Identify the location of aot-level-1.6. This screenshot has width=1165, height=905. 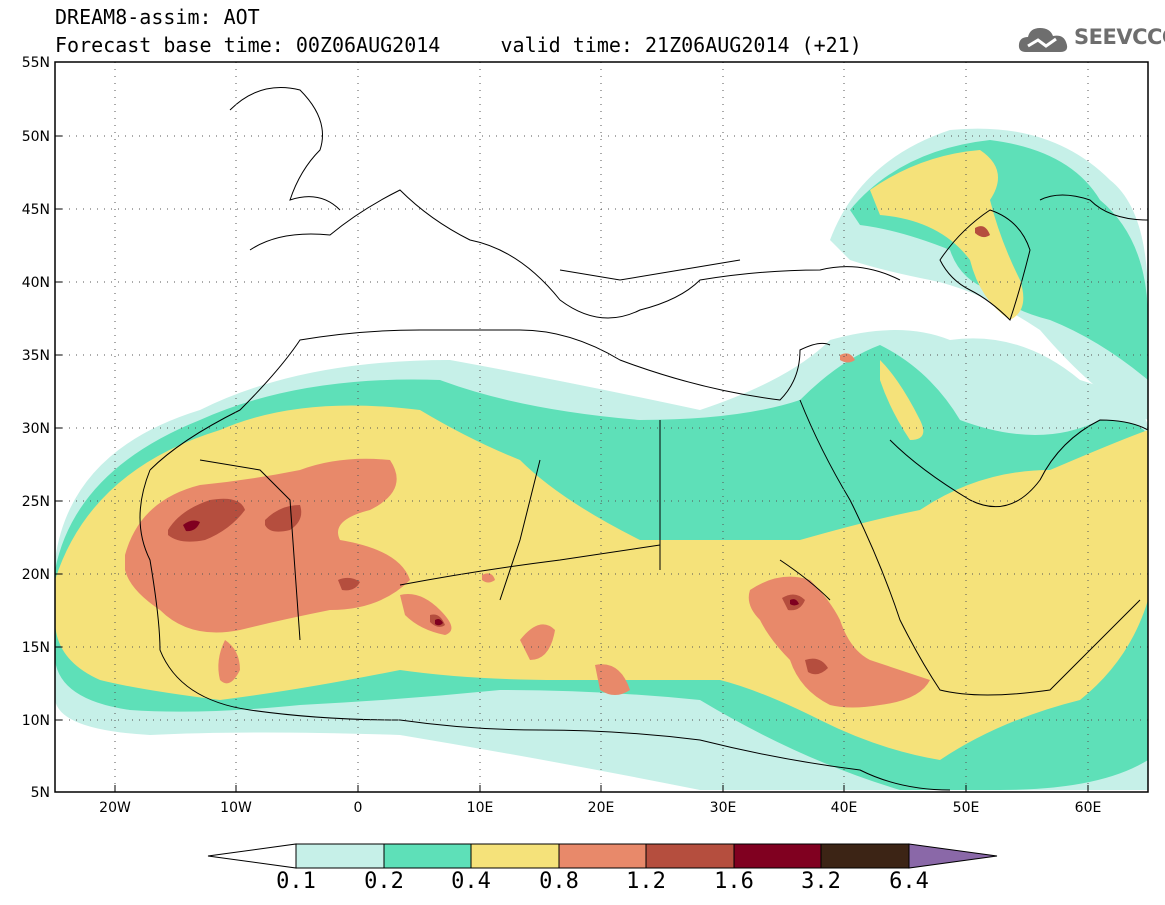
(491, 573).